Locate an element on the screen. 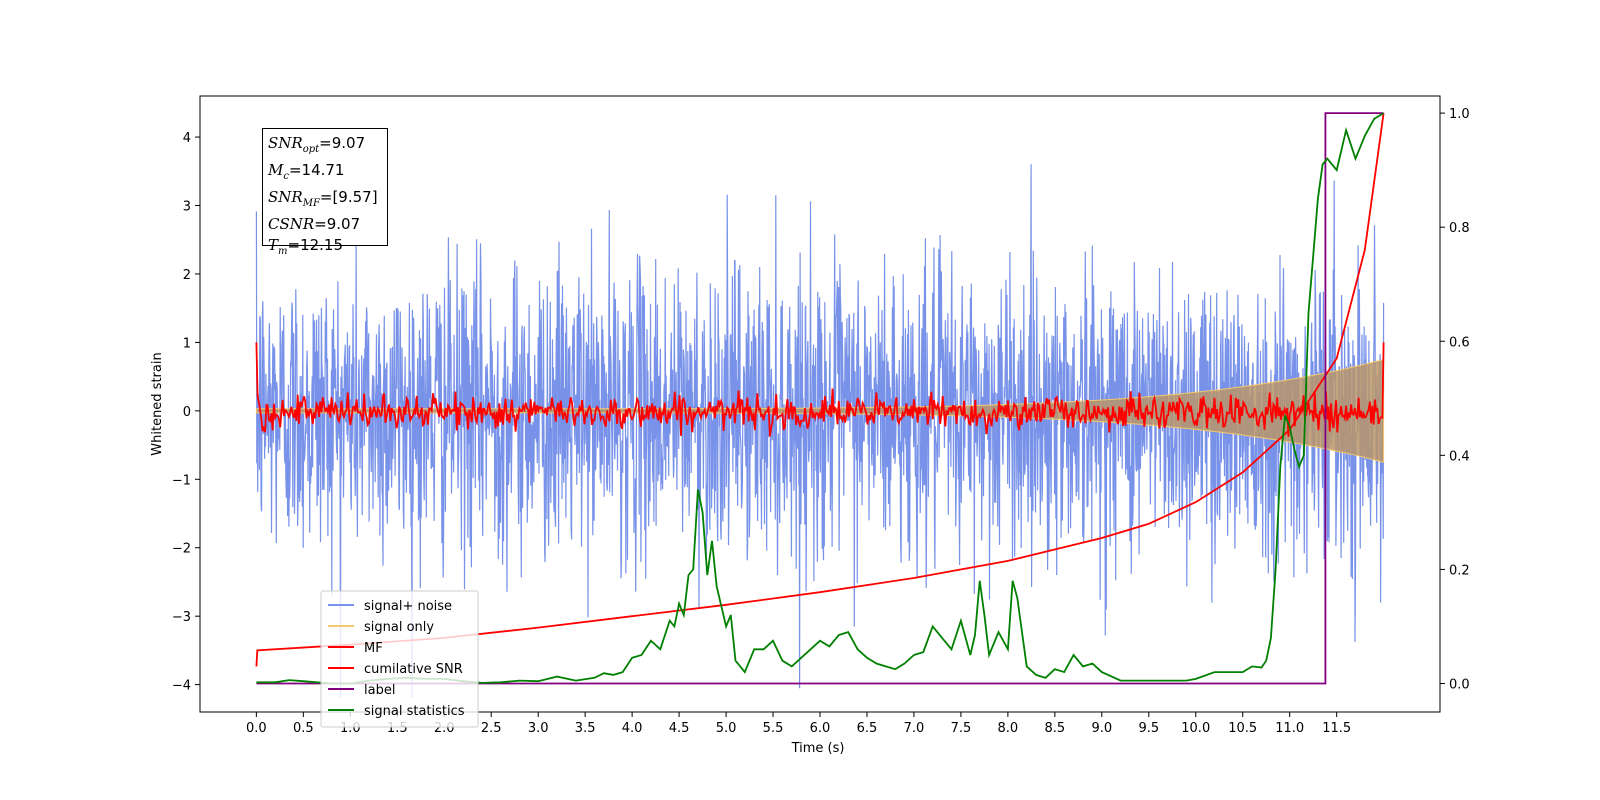 This screenshot has width=1600, height=800. x-tick-label: 8.0 is located at coordinates (1008, 728).